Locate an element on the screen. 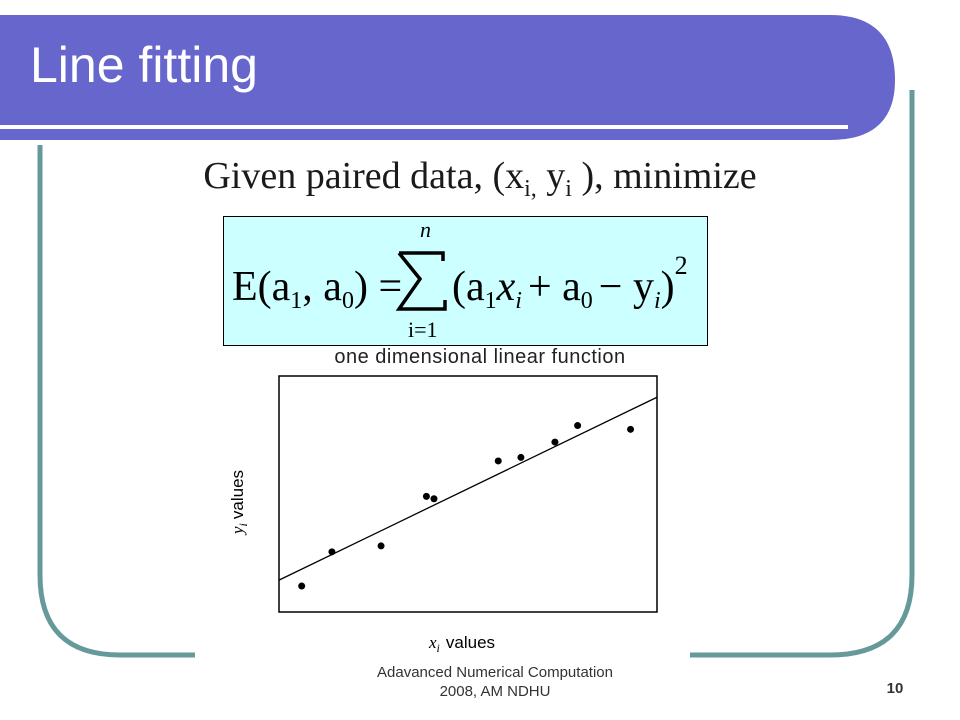 This screenshot has width=960, height=720. error-formula: E(a1, a0) = n i=1 (a1xi + a0− yi)2 is located at coordinates (460, 279).